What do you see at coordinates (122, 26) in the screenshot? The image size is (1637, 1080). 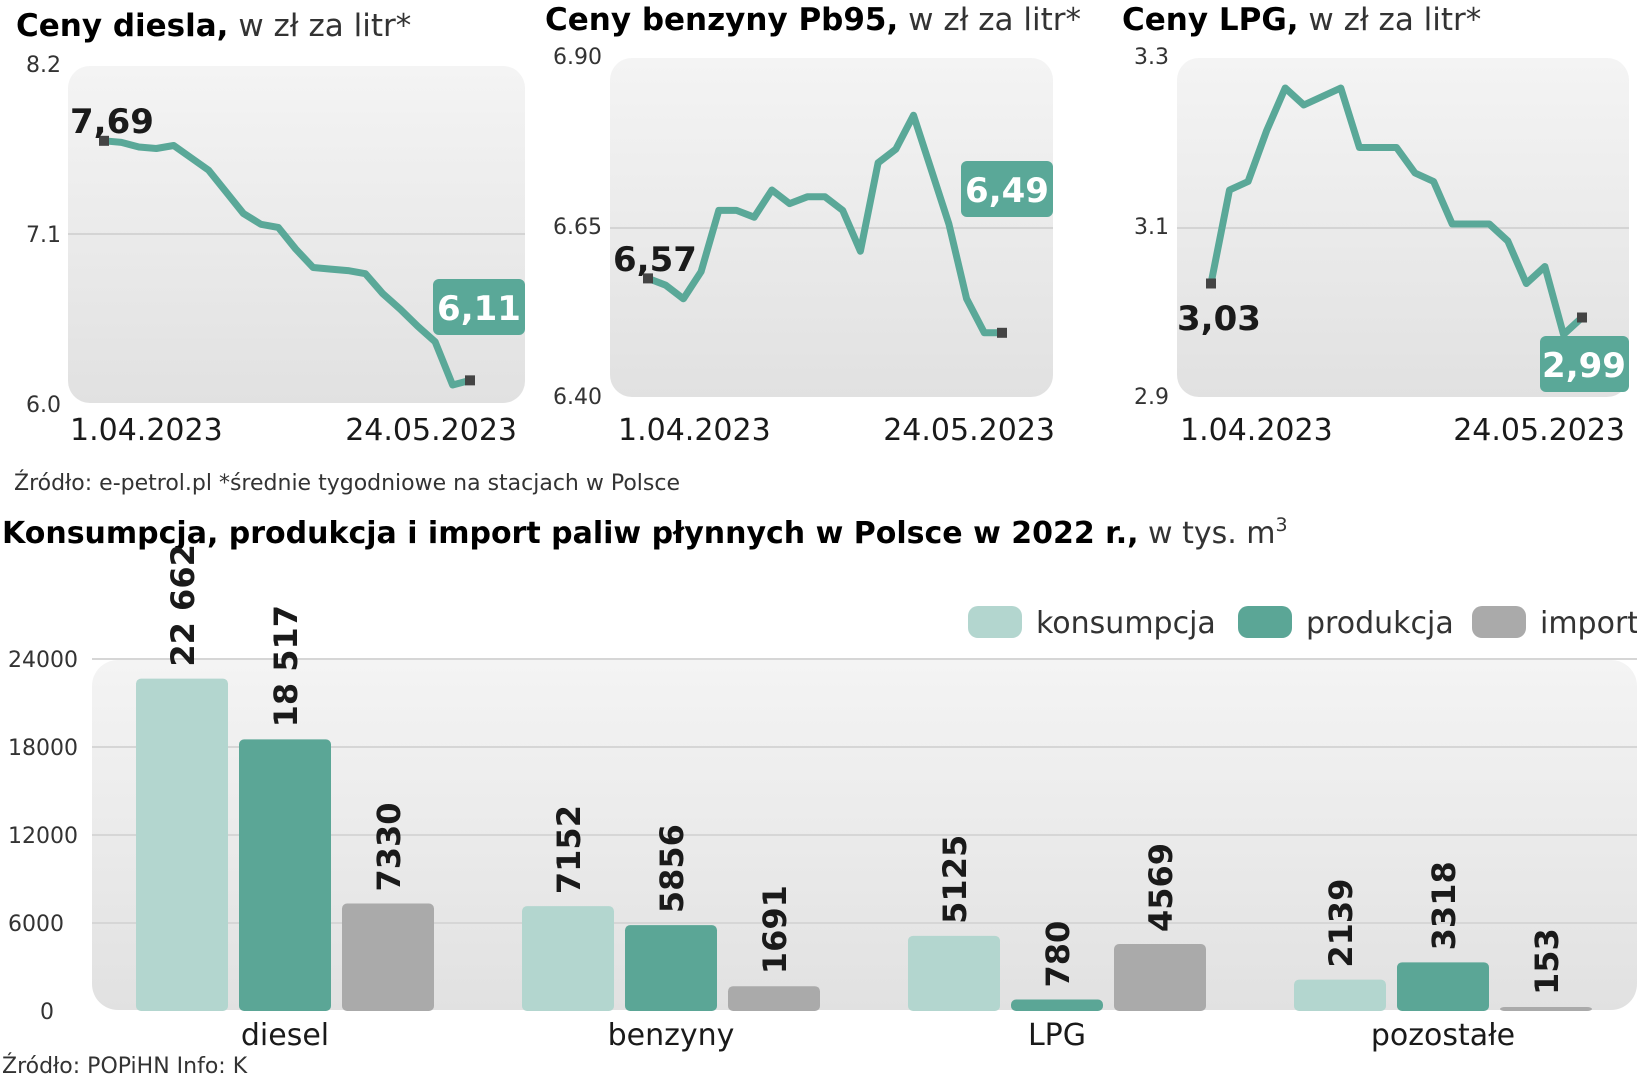 I see `diesel-title-bold: Ceny diesla,` at bounding box center [122, 26].